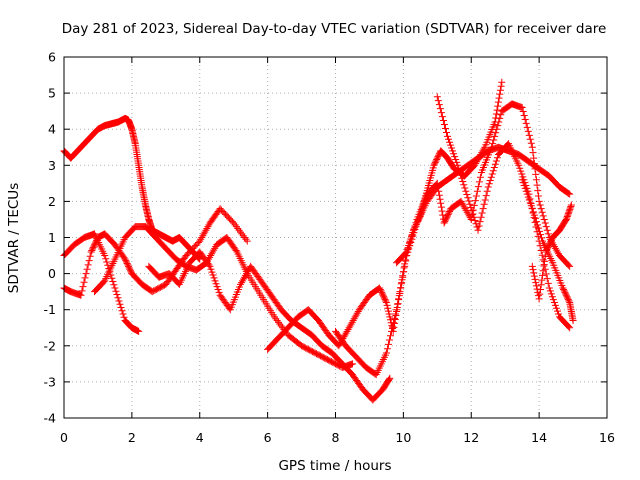  Describe the element at coordinates (471, 437) in the screenshot. I see `x-tick-label: 12` at that location.